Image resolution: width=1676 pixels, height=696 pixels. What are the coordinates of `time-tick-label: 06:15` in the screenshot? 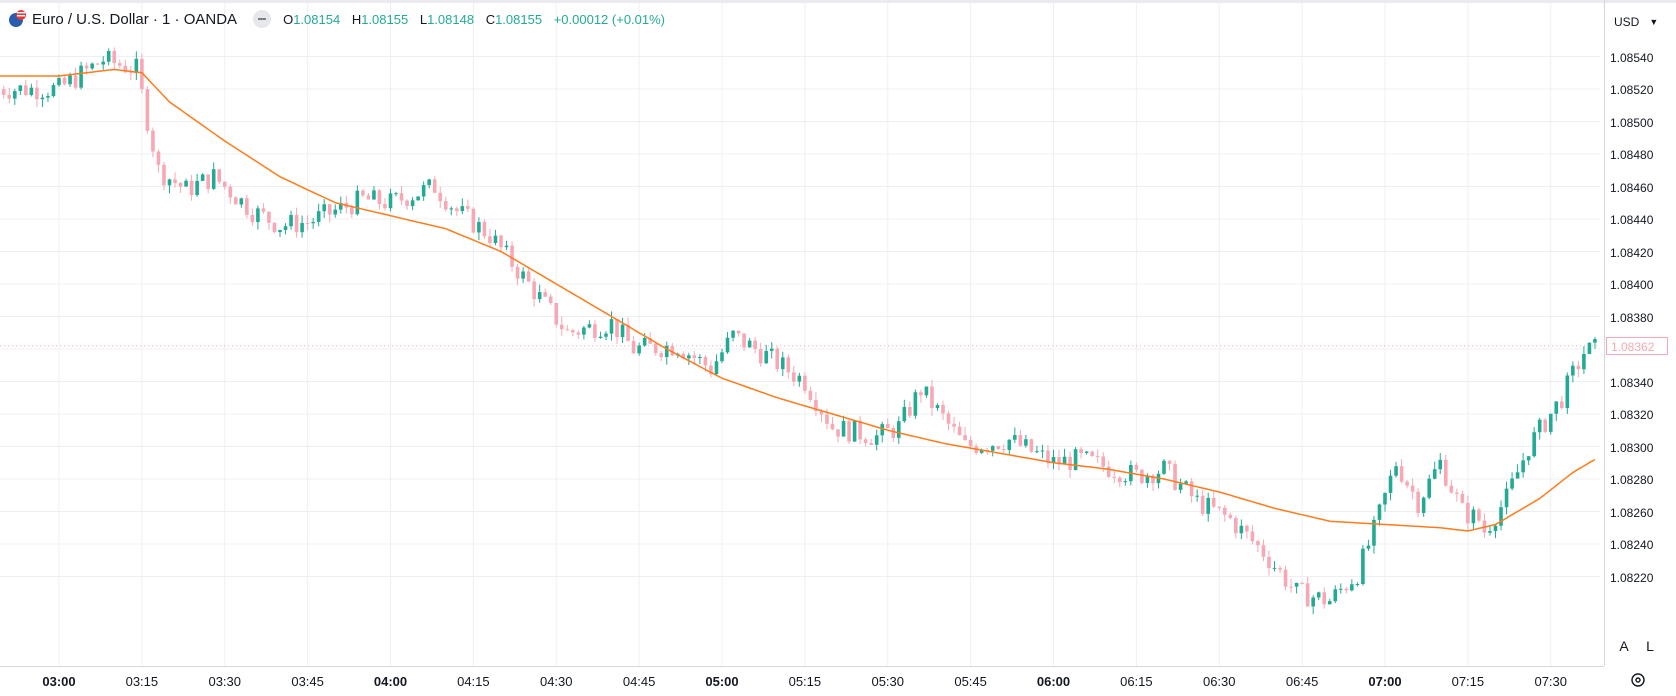 It's located at (1136, 681).